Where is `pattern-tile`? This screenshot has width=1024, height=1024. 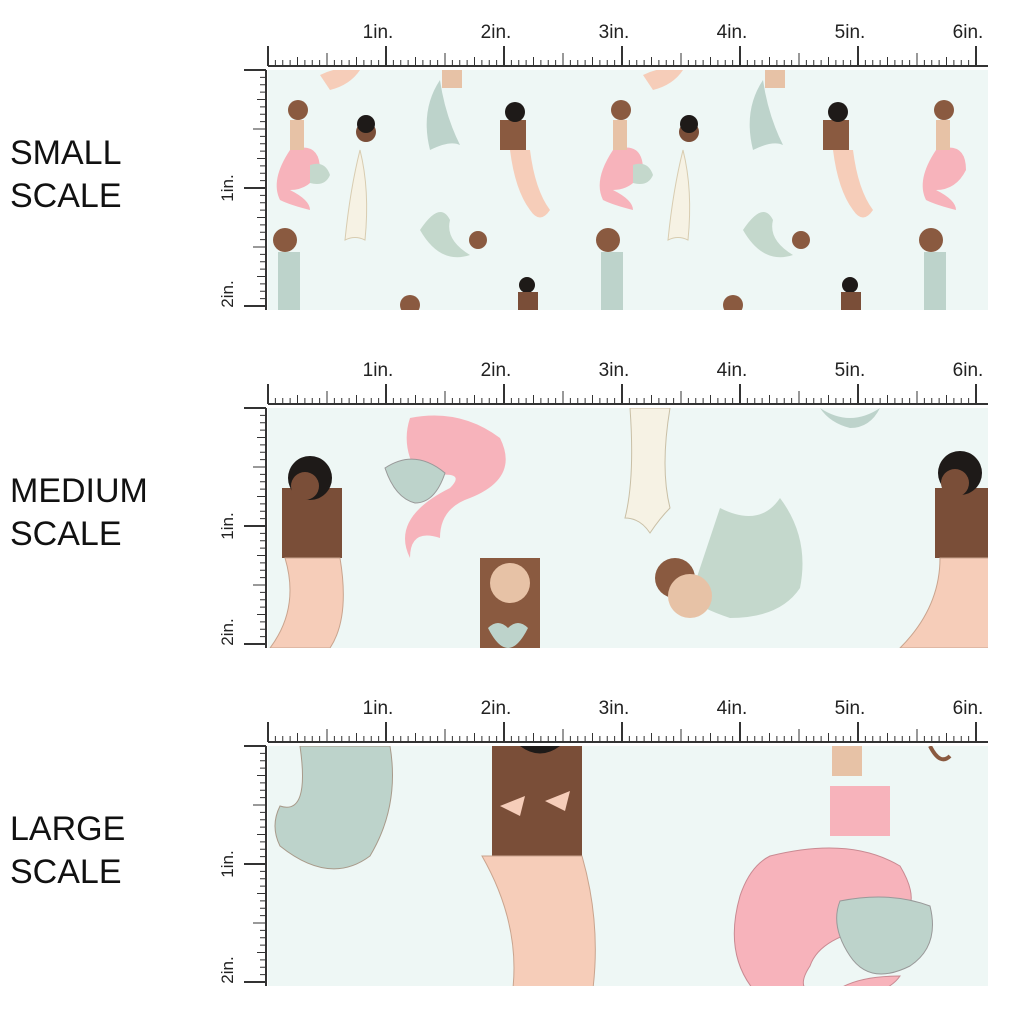 pattern-tile is located at coordinates (411, 190).